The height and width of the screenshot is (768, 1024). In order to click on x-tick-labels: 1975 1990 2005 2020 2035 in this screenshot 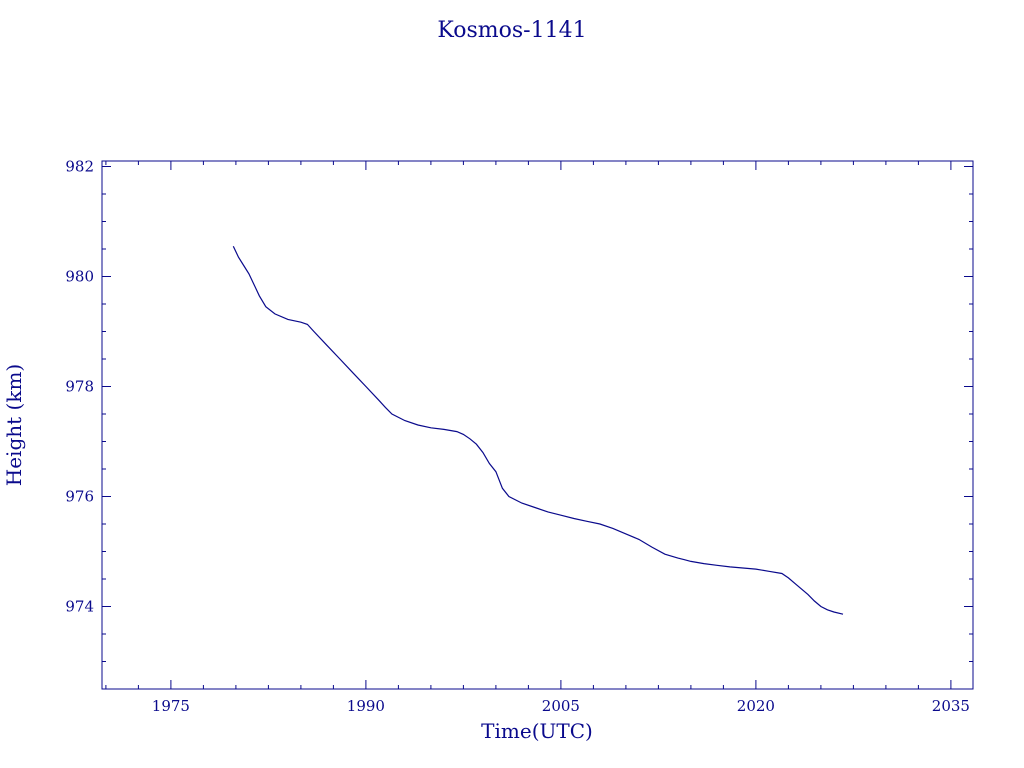, I will do `click(561, 706)`.